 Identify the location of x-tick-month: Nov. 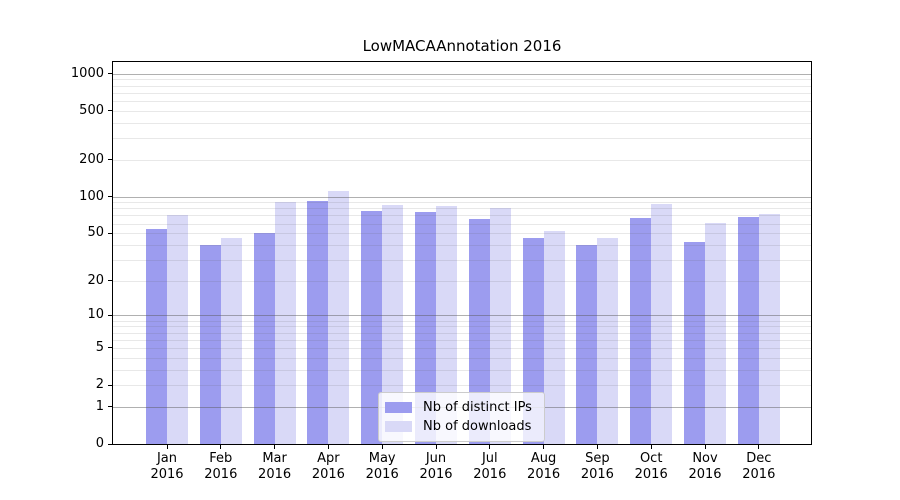
(705, 458).